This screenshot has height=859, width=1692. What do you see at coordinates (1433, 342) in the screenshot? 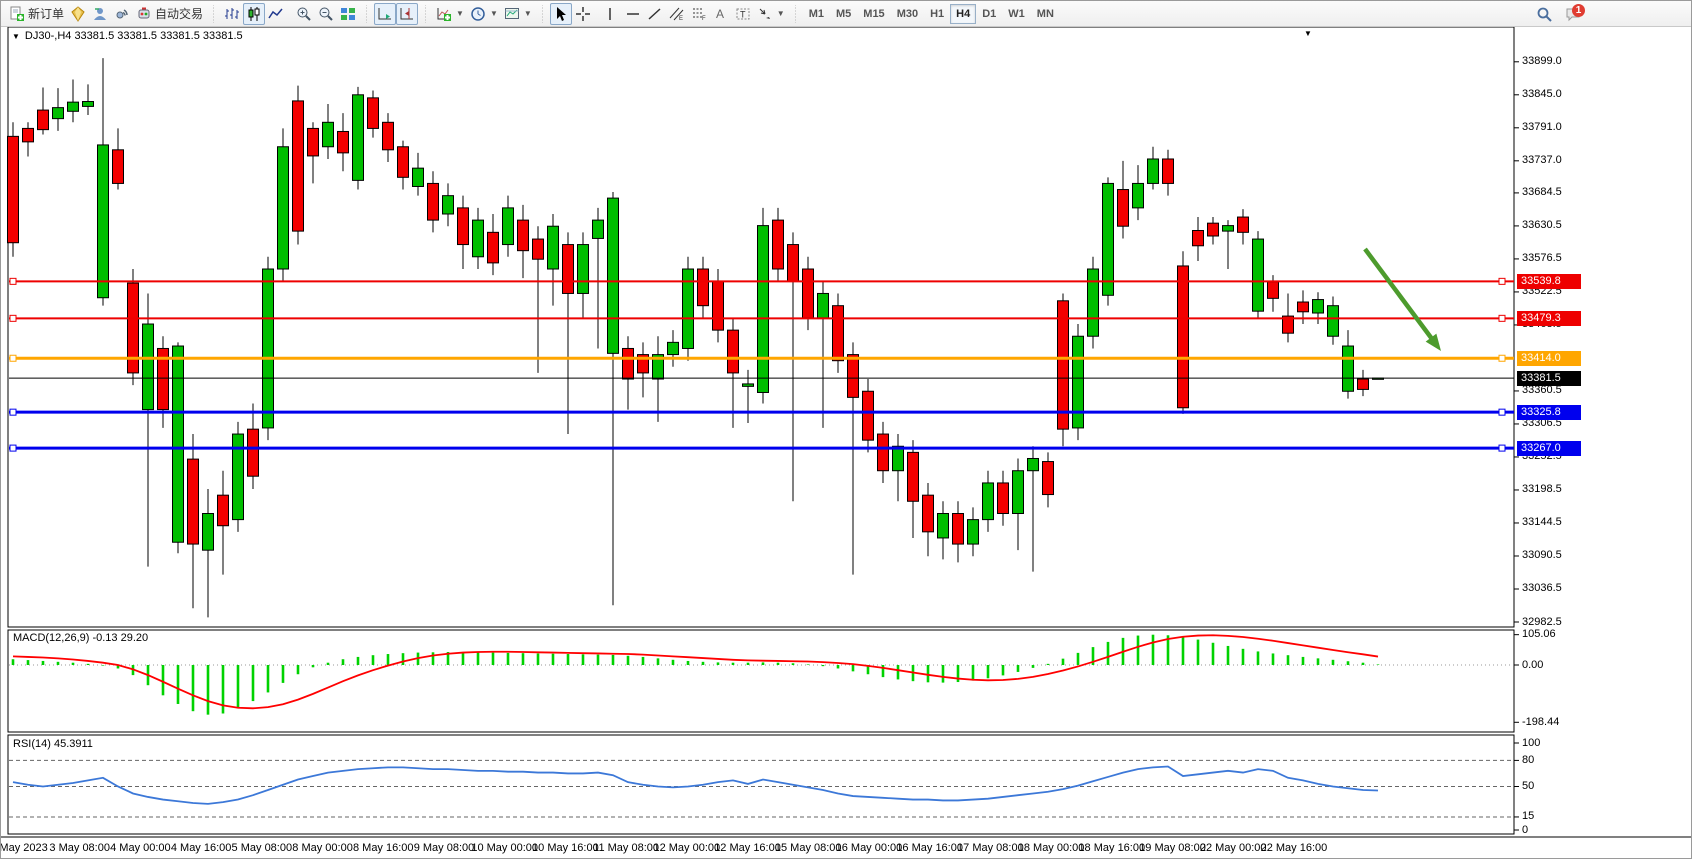
I see `trend-arrow-head` at bounding box center [1433, 342].